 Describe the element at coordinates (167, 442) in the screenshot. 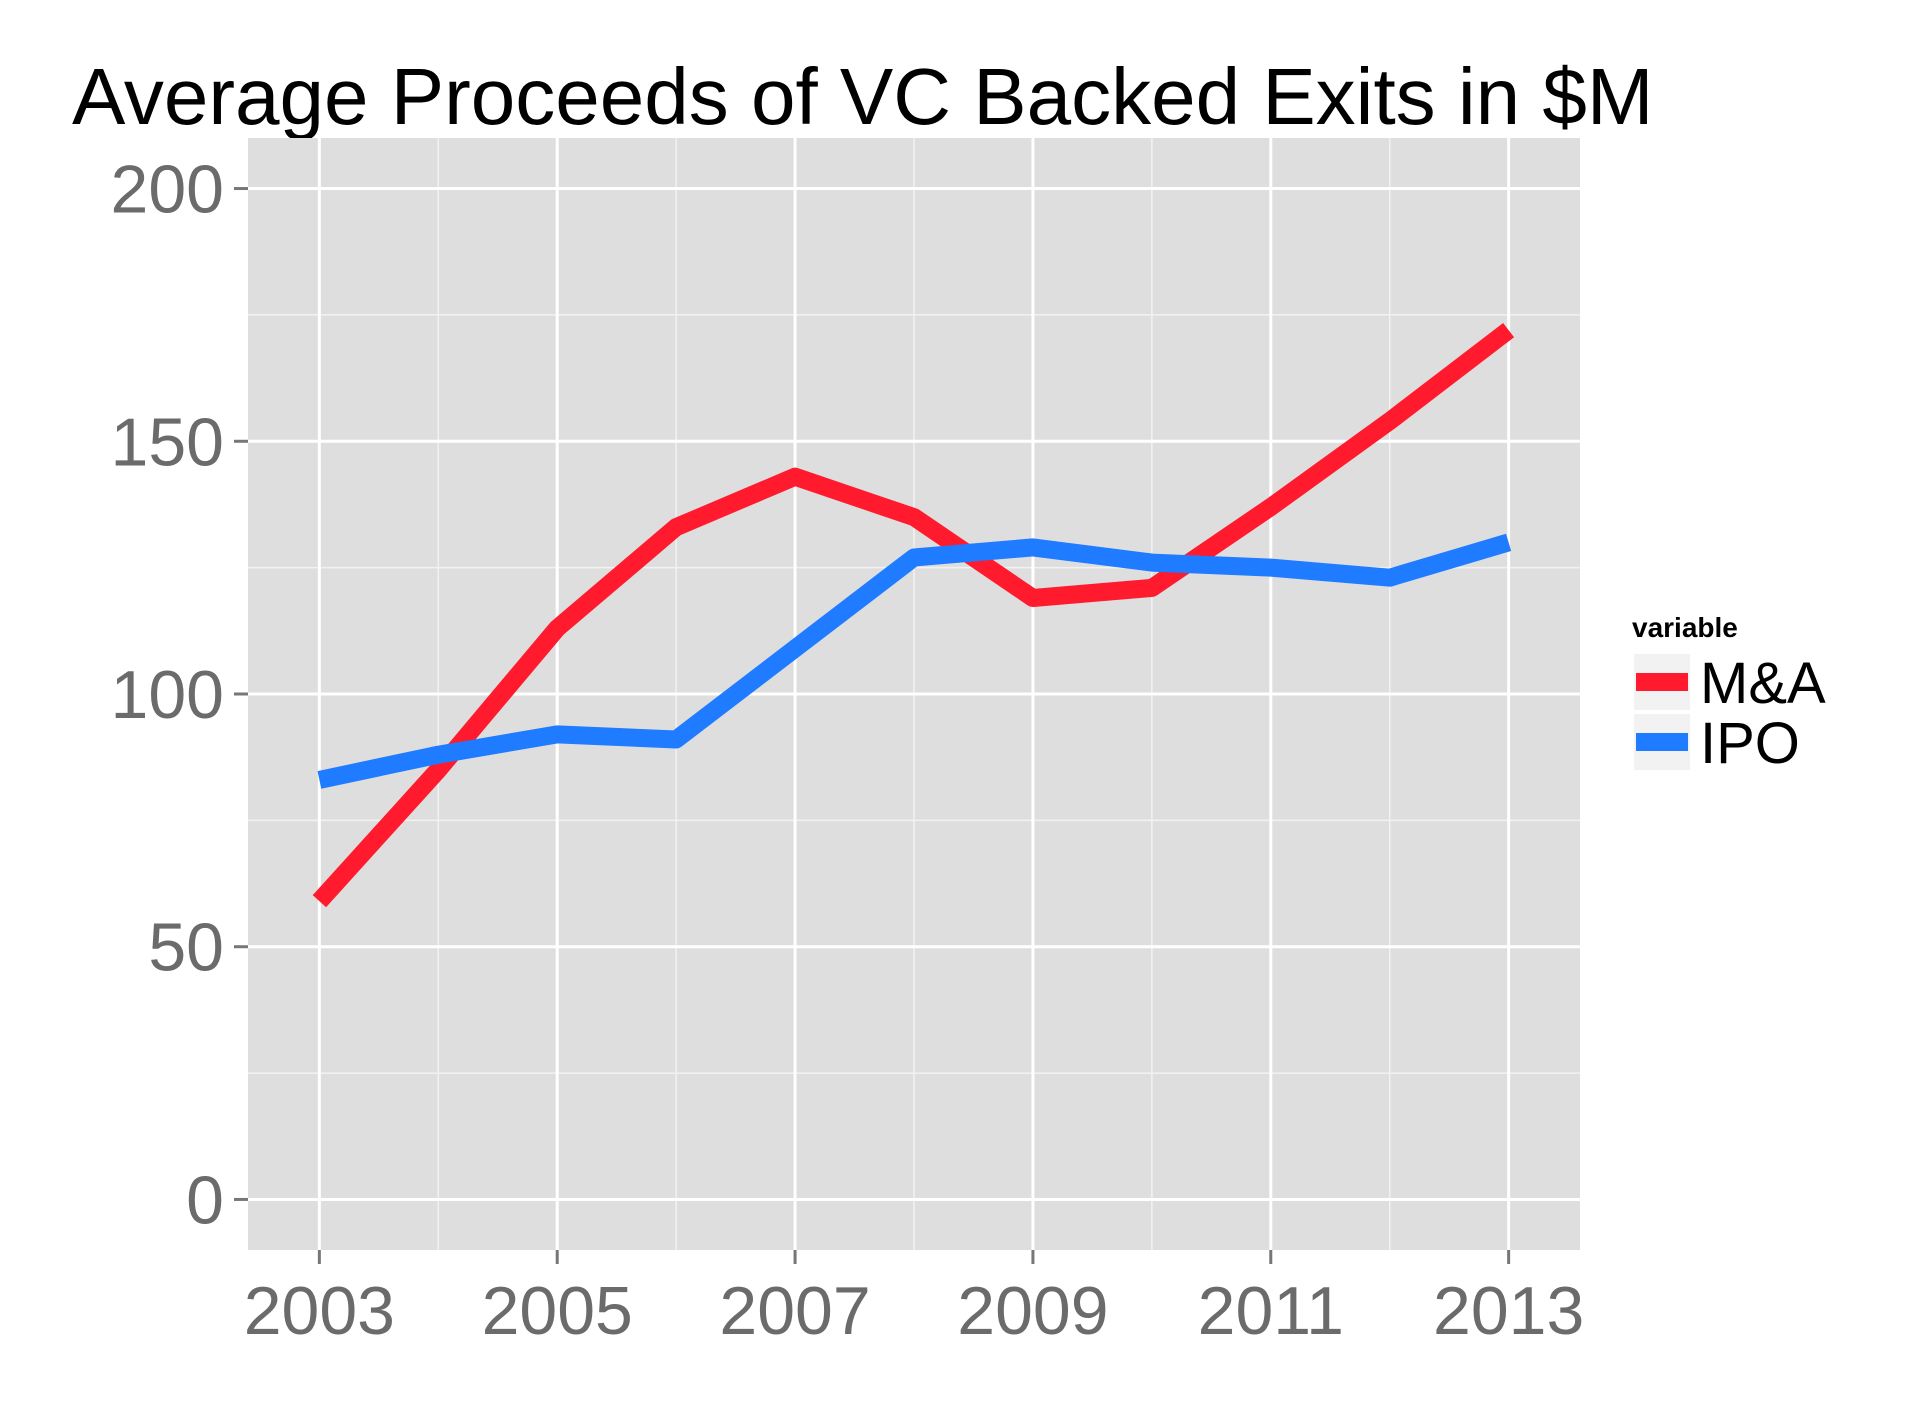

I see `y-tick-label: 150` at that location.